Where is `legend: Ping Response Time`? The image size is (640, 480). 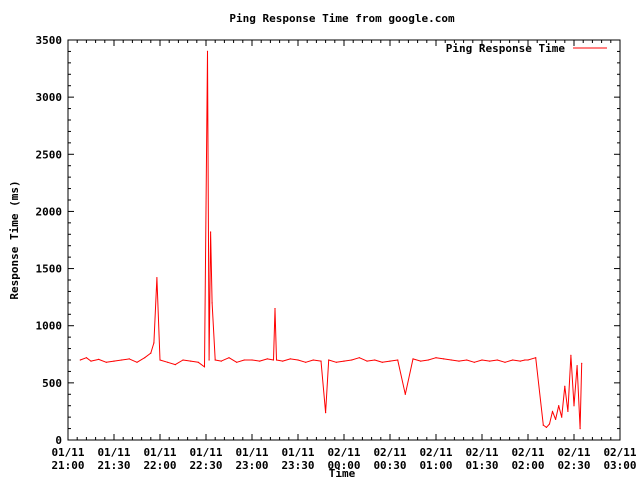
legend: Ping Response Time is located at coordinates (526, 48).